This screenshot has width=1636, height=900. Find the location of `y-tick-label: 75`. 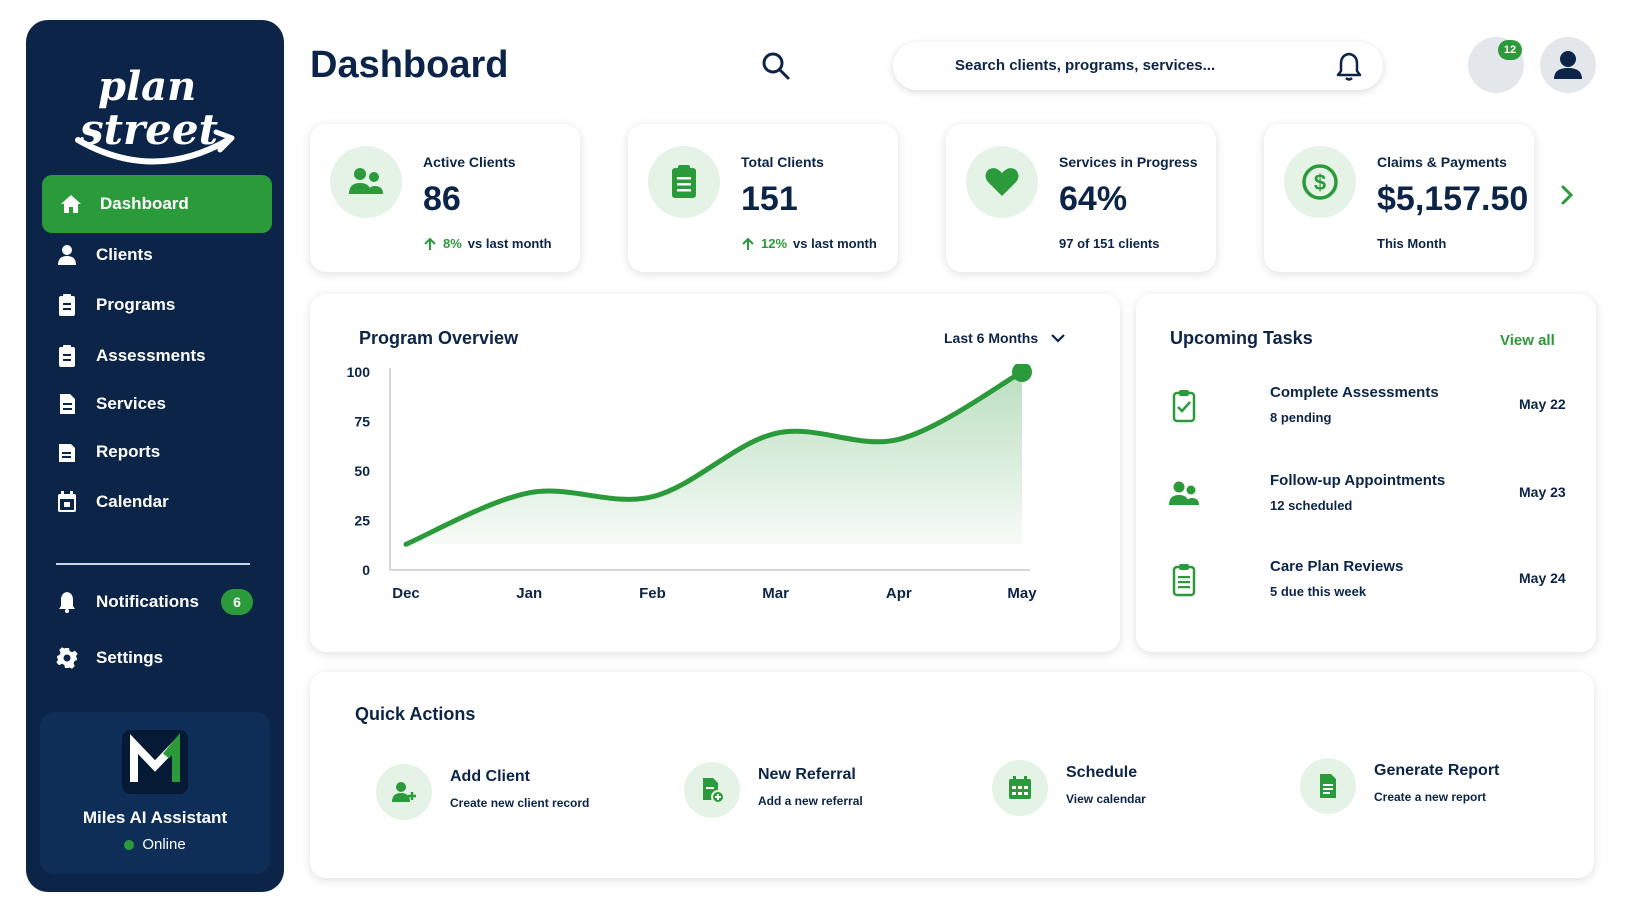

y-tick-label: 75 is located at coordinates (362, 422).